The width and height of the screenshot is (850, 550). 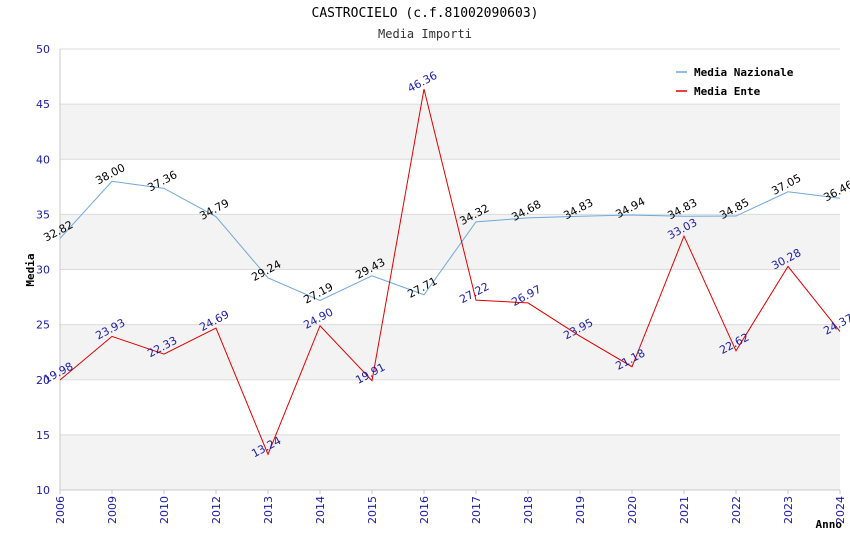 What do you see at coordinates (727, 91) in the screenshot?
I see `legend-label-media-ente: Media Ente` at bounding box center [727, 91].